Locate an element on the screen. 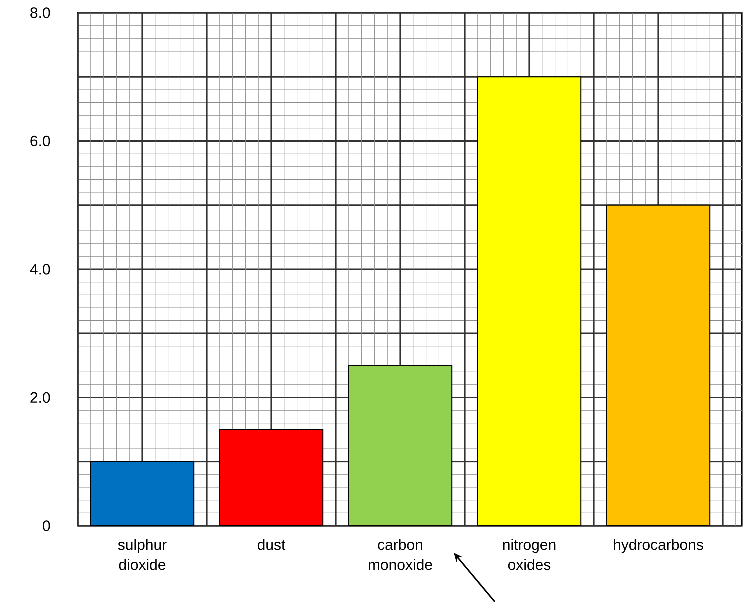  x-tick-label: nitrogen oxides is located at coordinates (529, 554).